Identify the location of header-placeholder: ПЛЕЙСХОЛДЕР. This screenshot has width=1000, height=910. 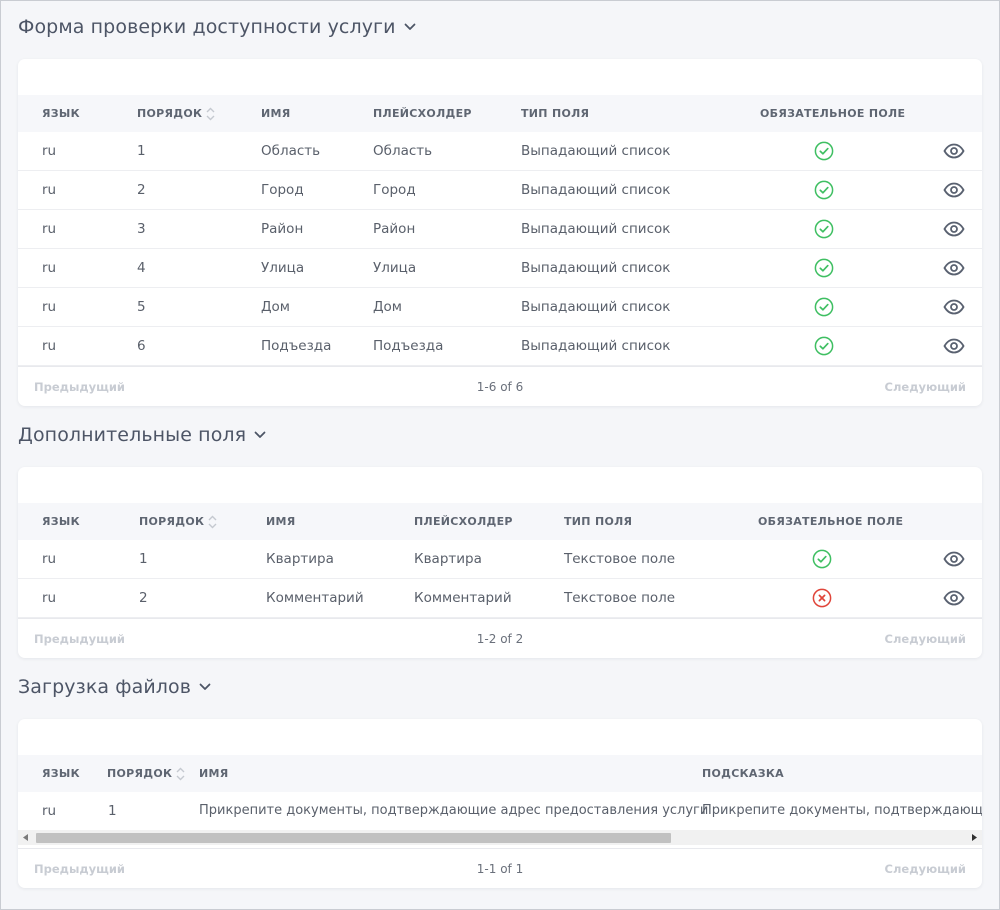
(422, 113).